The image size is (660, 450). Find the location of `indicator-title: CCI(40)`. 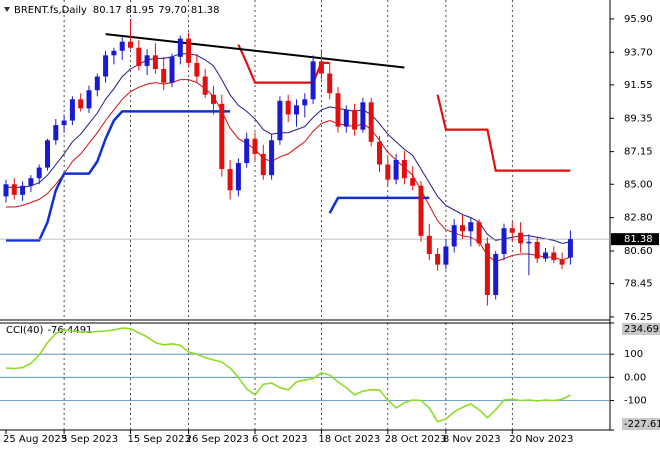

indicator-title: CCI(40) is located at coordinates (25, 330).